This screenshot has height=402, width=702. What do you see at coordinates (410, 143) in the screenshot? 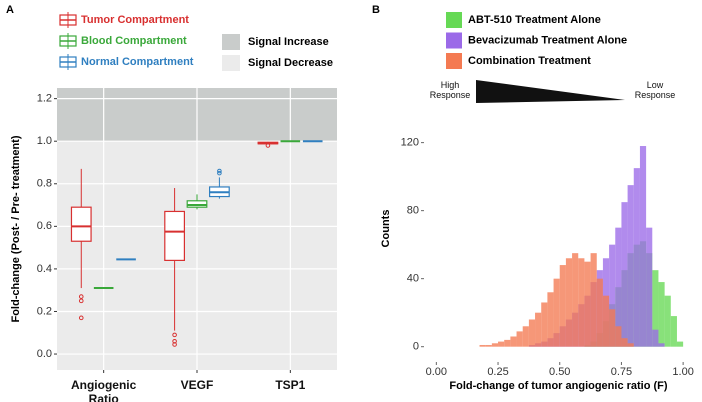
I see `y-tick-label: 120` at bounding box center [410, 143].